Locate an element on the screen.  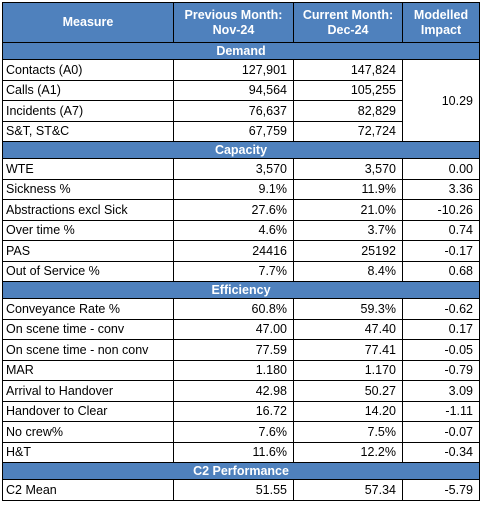
table-row: Handover to Clear 16.72 14.20 -1.11 is located at coordinates (241, 411).